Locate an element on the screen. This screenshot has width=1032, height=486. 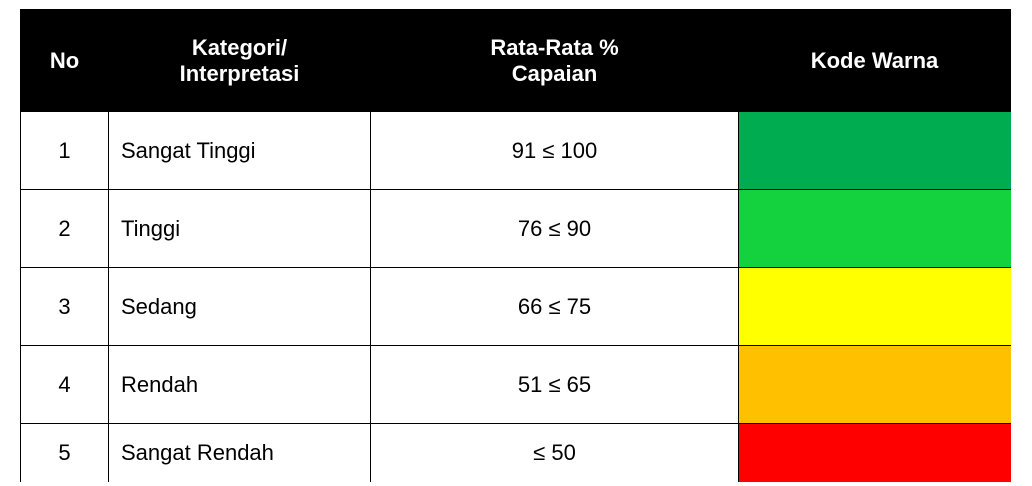
number-cell: 5 is located at coordinates (64, 452).